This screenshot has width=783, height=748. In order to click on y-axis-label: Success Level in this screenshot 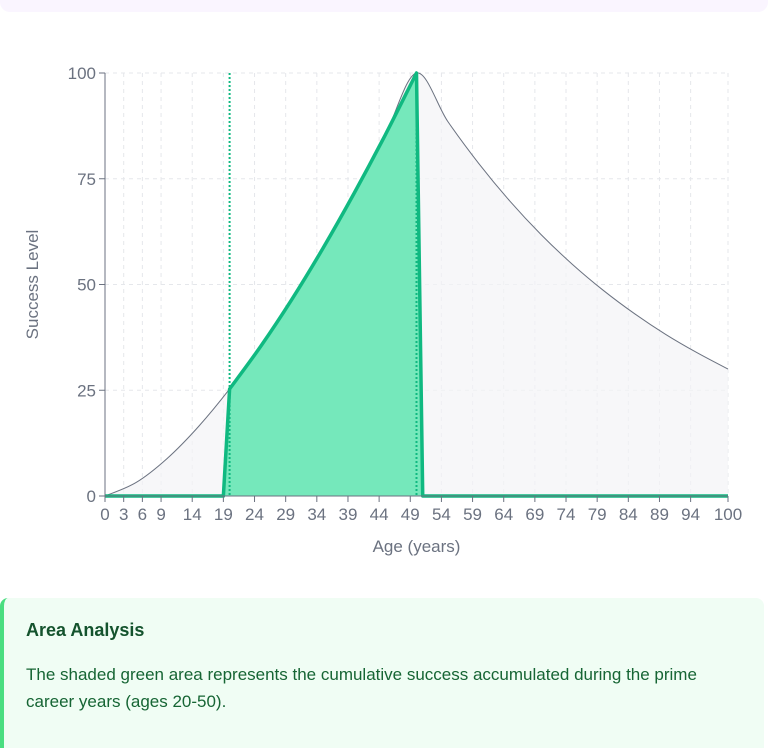, I will do `click(32, 285)`.